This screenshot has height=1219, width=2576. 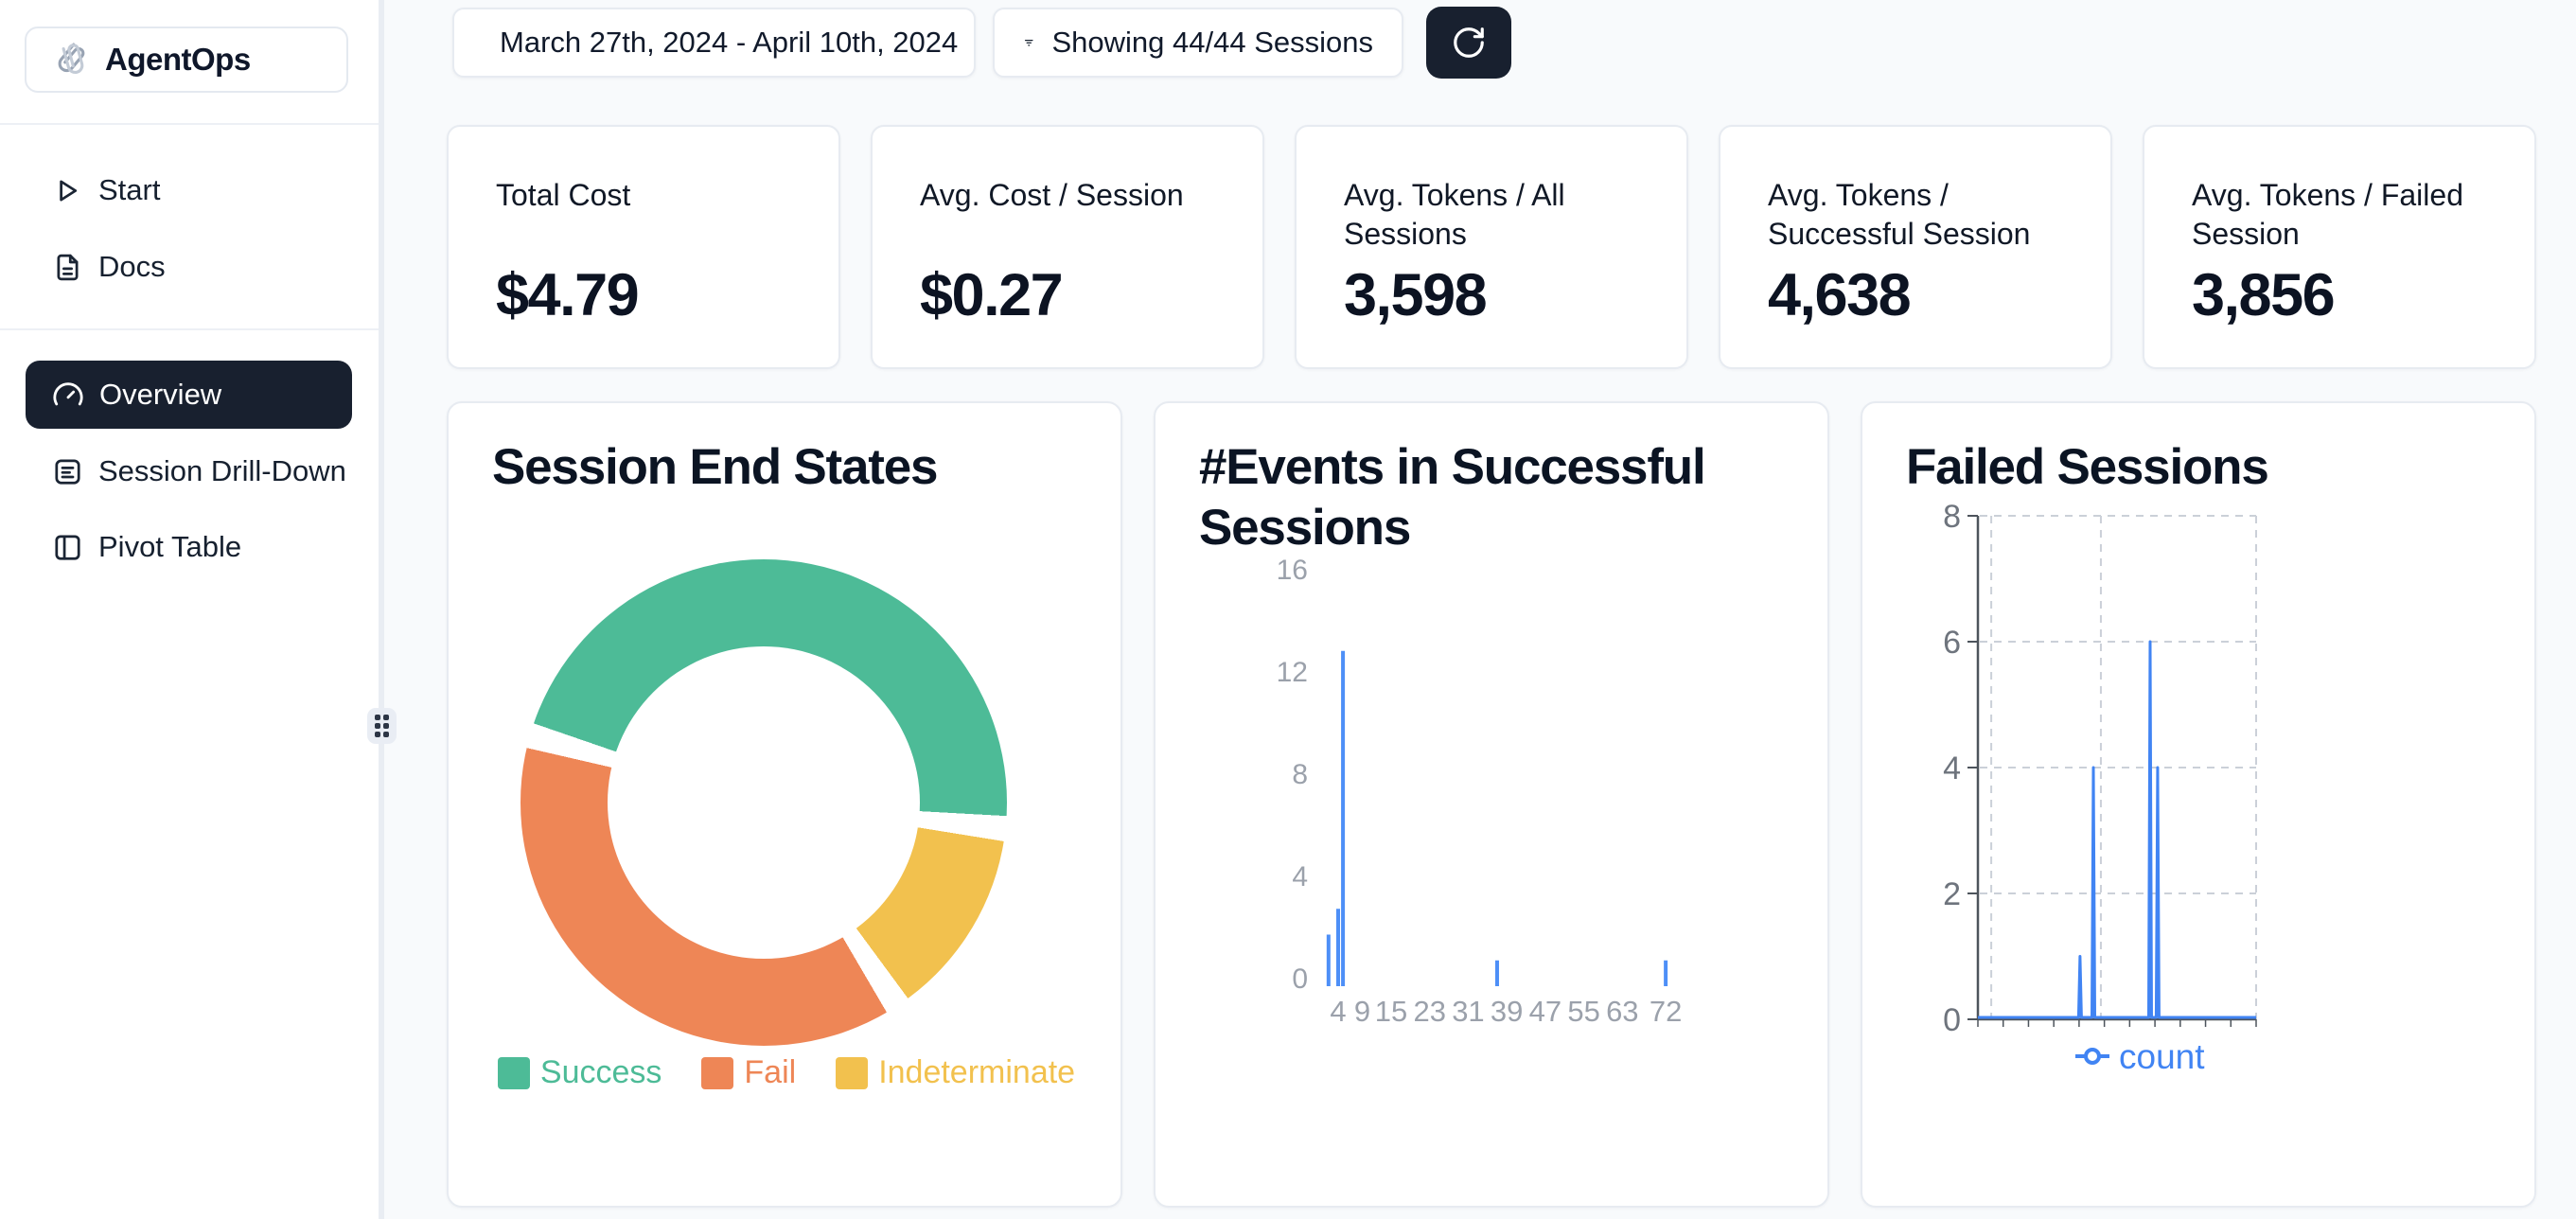 What do you see at coordinates (1429, 1011) in the screenshot?
I see `svg-text: 23` at bounding box center [1429, 1011].